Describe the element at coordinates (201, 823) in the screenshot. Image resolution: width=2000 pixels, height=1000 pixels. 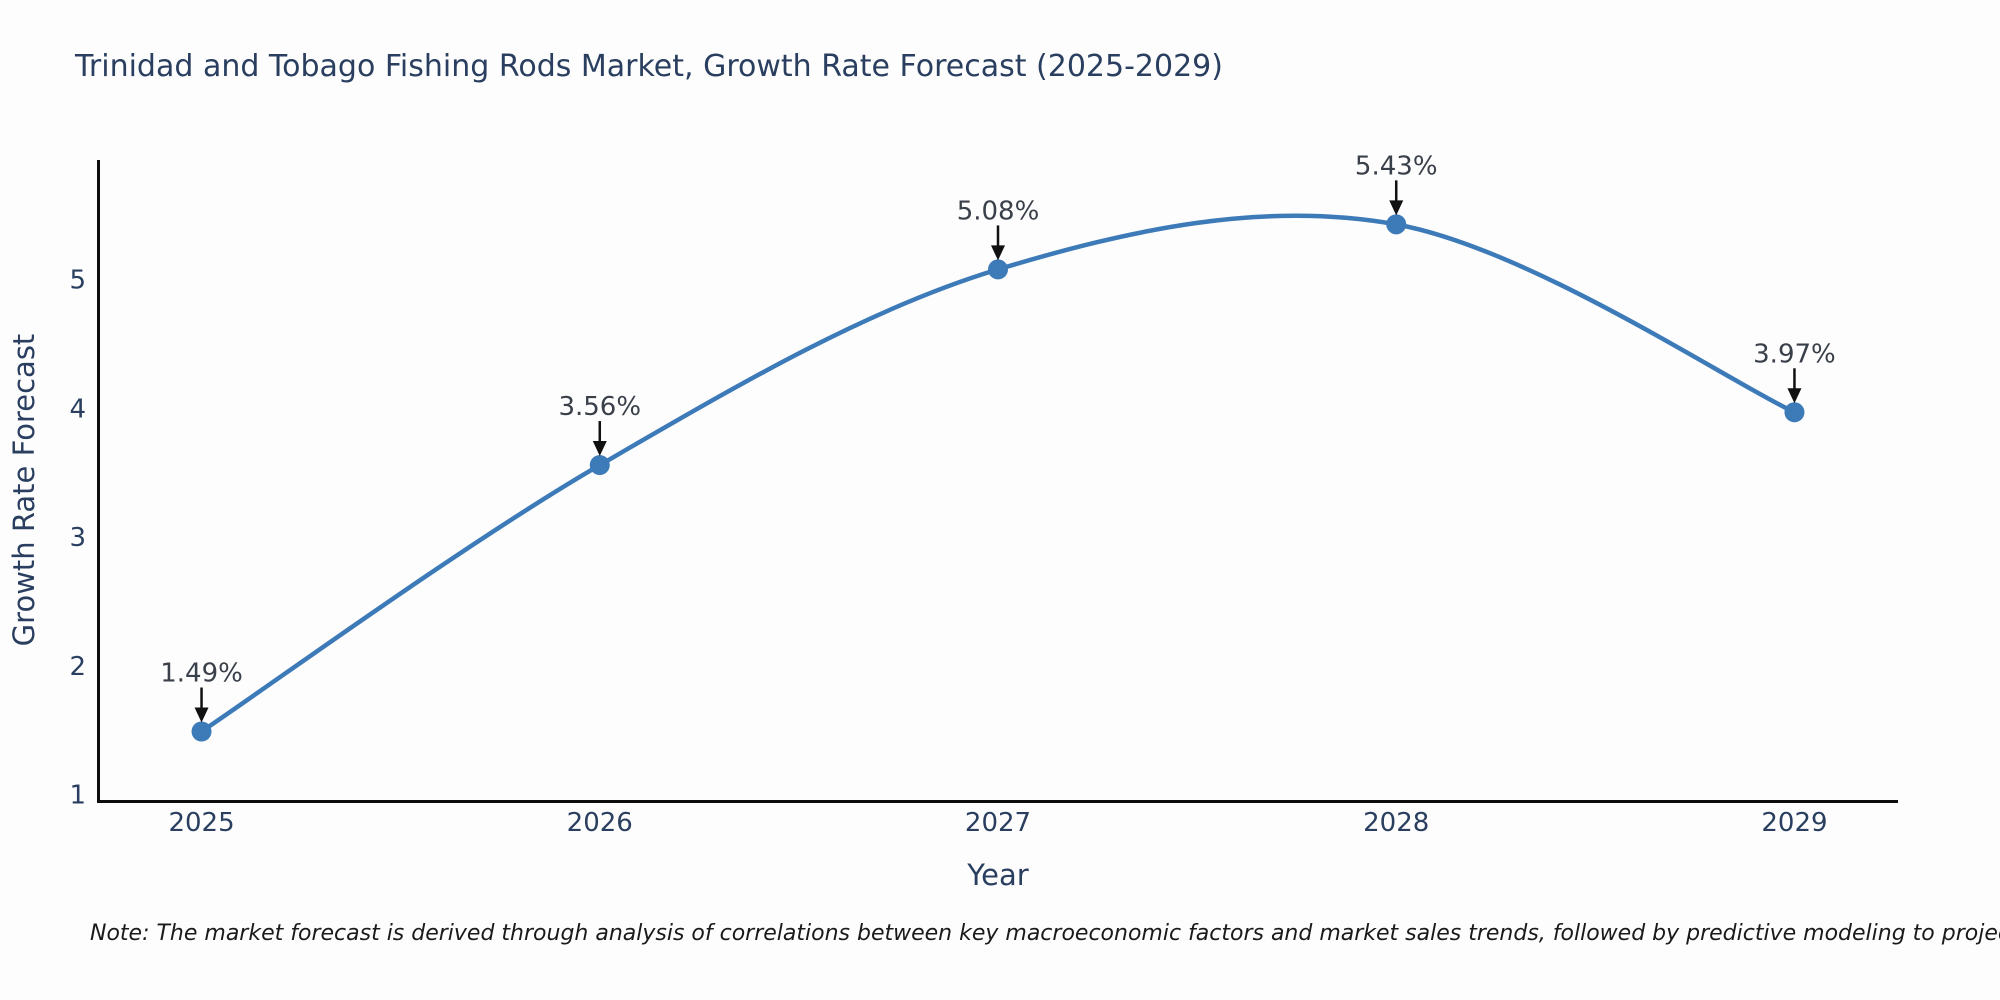
I see `x-tick-label: 2025` at that location.